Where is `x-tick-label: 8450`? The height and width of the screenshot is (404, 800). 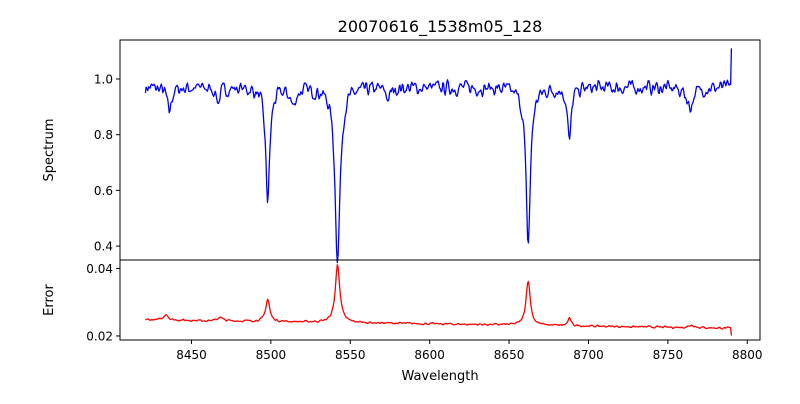
x-tick-label: 8450 is located at coordinates (191, 355).